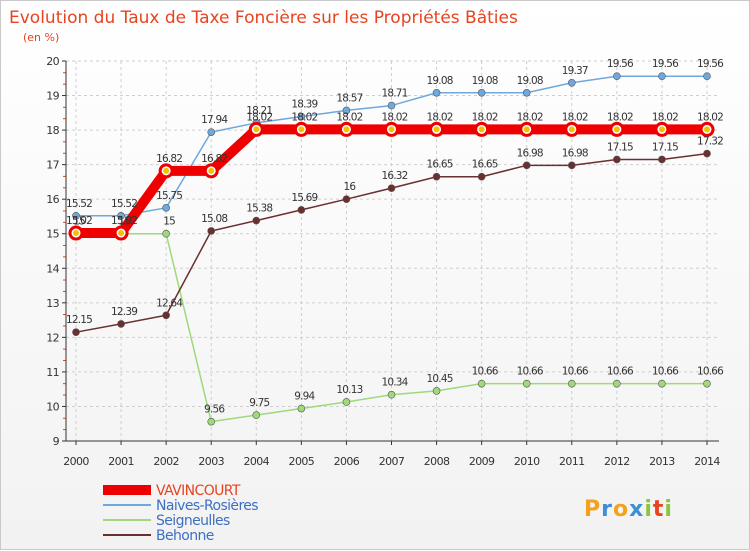  What do you see at coordinates (482, 461) in the screenshot?
I see `x-tick-label: 2009` at bounding box center [482, 461].